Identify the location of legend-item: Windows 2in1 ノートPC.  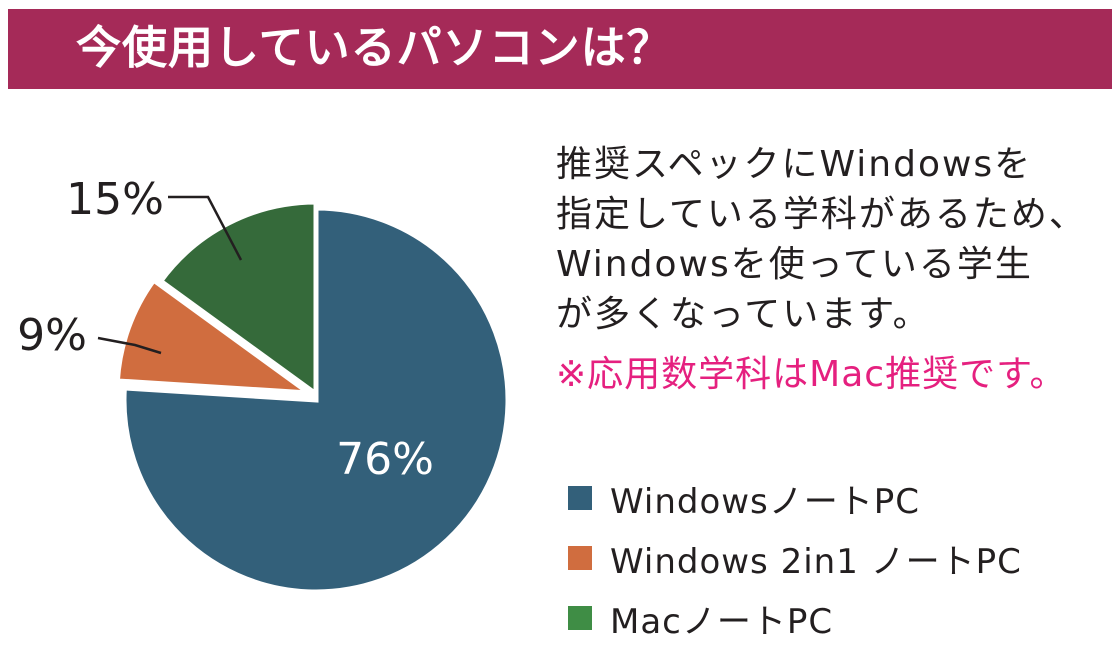
(795, 558).